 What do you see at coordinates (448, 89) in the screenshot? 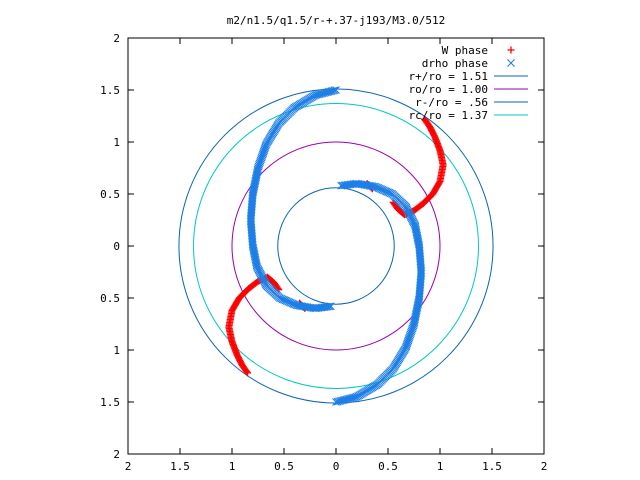
I see `legend-label: ro/ro = 1.00` at bounding box center [448, 89].